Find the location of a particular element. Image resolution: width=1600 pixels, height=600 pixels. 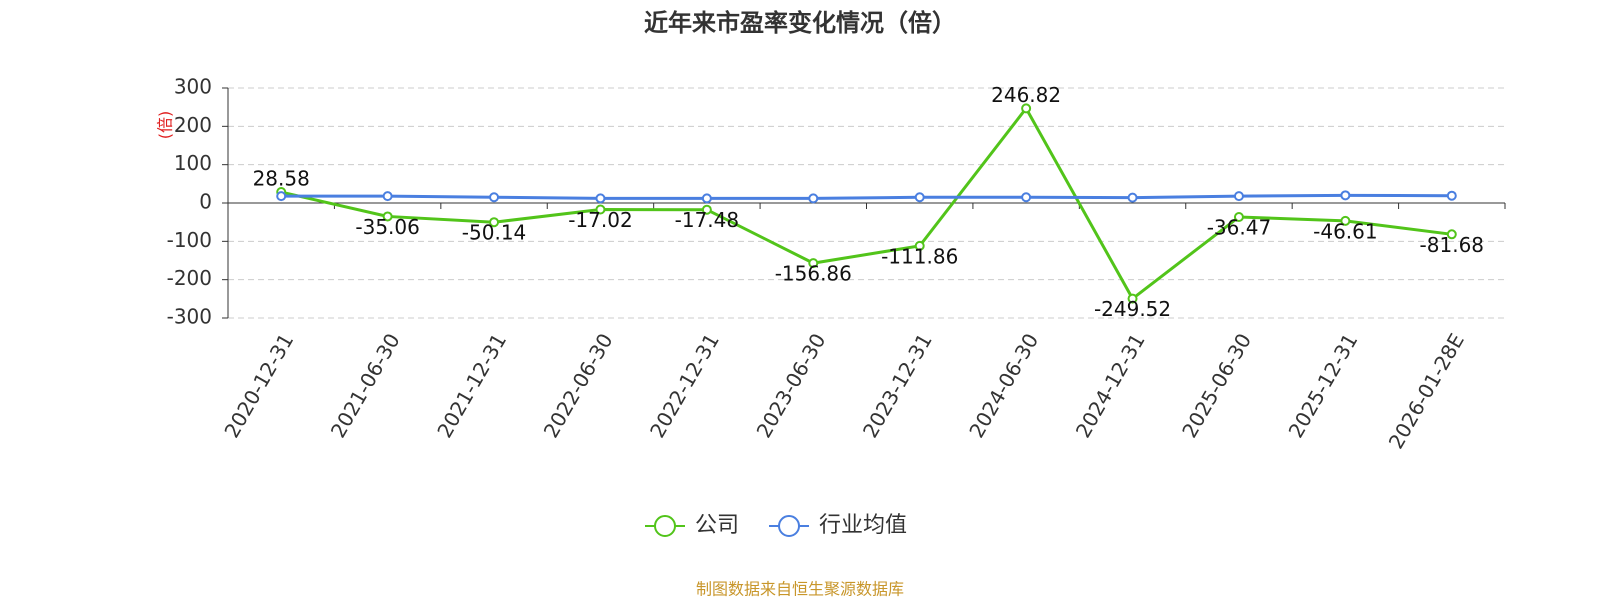

data-label: -17.02 is located at coordinates (600, 220).